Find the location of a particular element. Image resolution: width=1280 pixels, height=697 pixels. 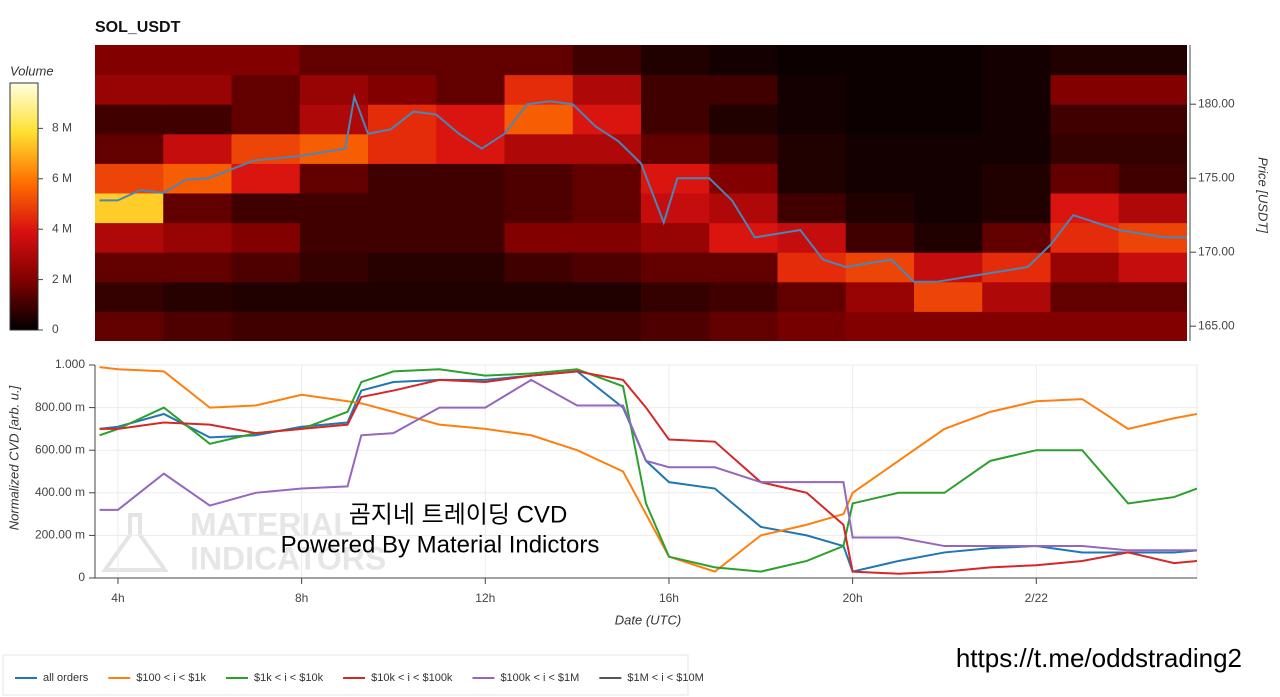

y-tick-label: 200.00 m is located at coordinates (60, 535).